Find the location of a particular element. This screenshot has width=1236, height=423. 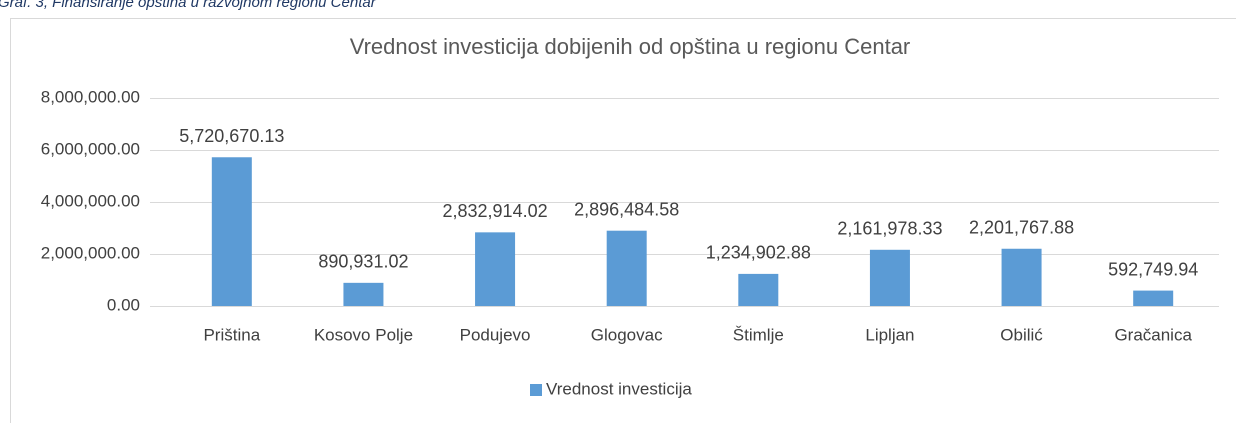

x-tick-label: Priština is located at coordinates (231, 334).